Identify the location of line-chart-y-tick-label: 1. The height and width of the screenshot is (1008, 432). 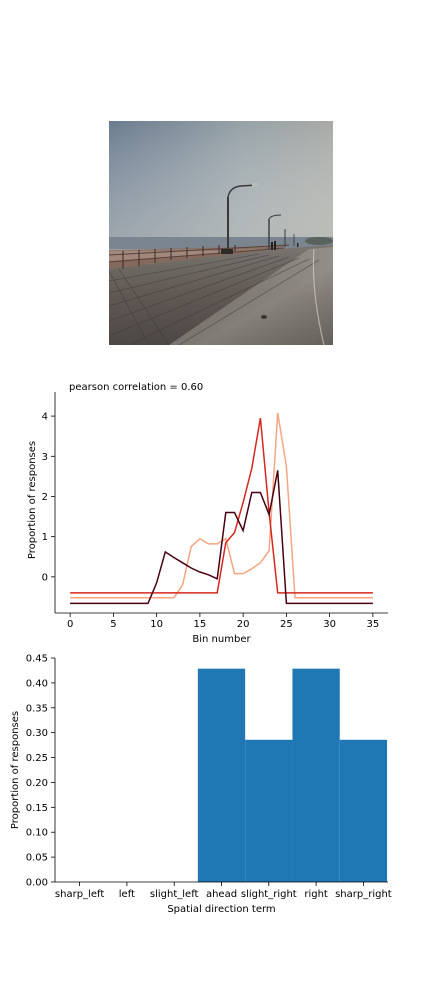
(45, 537).